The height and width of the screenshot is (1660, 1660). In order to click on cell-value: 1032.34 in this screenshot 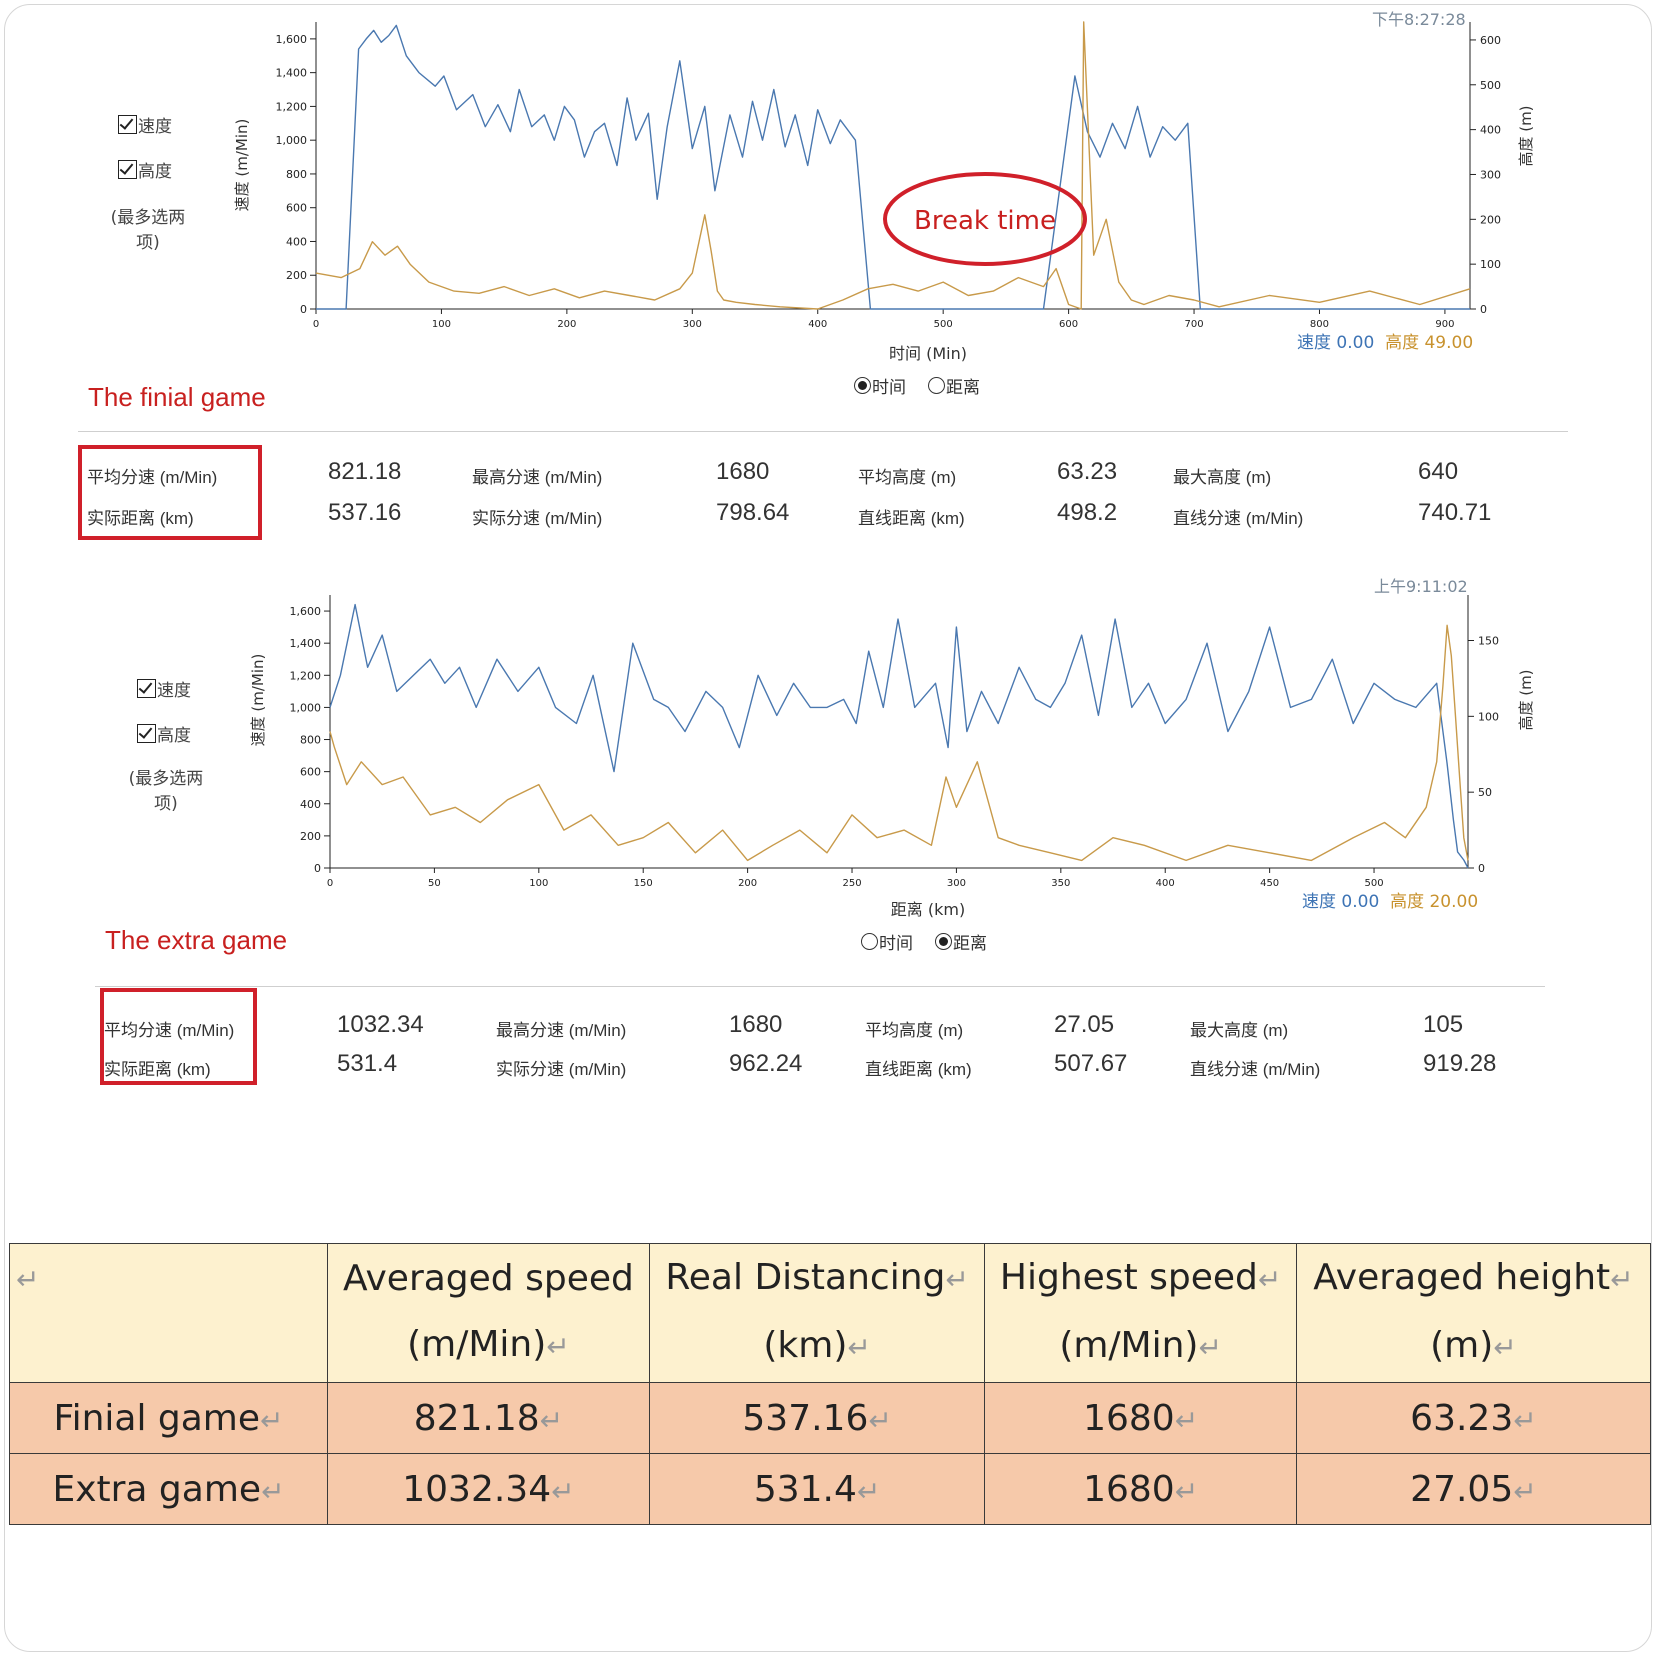, I will do `click(477, 1489)`.